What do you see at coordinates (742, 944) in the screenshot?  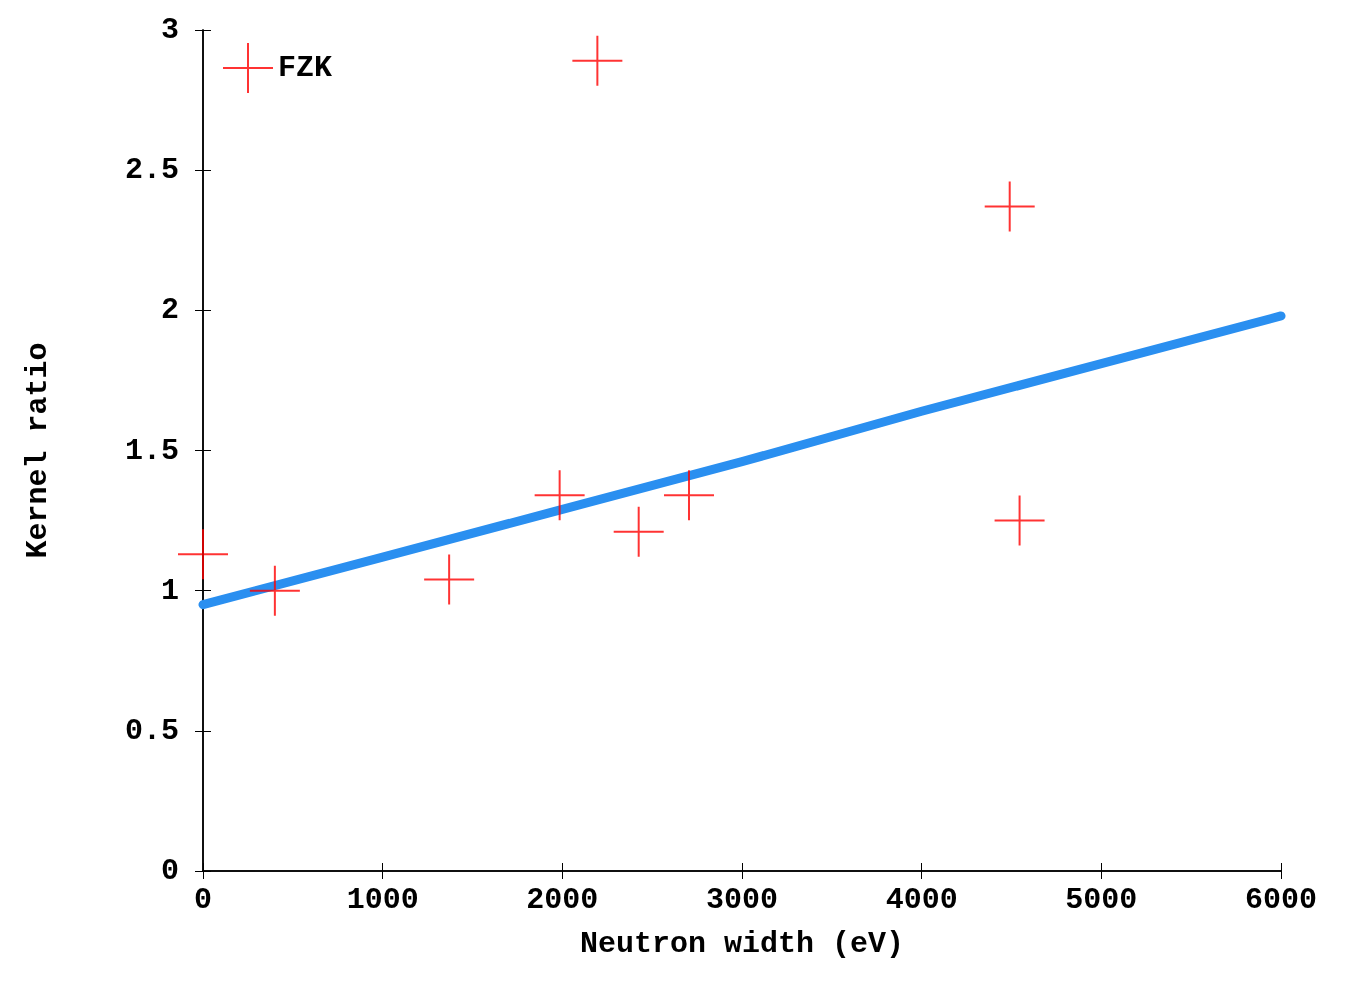 I see `x-axis-title: Neutron width (eV)` at bounding box center [742, 944].